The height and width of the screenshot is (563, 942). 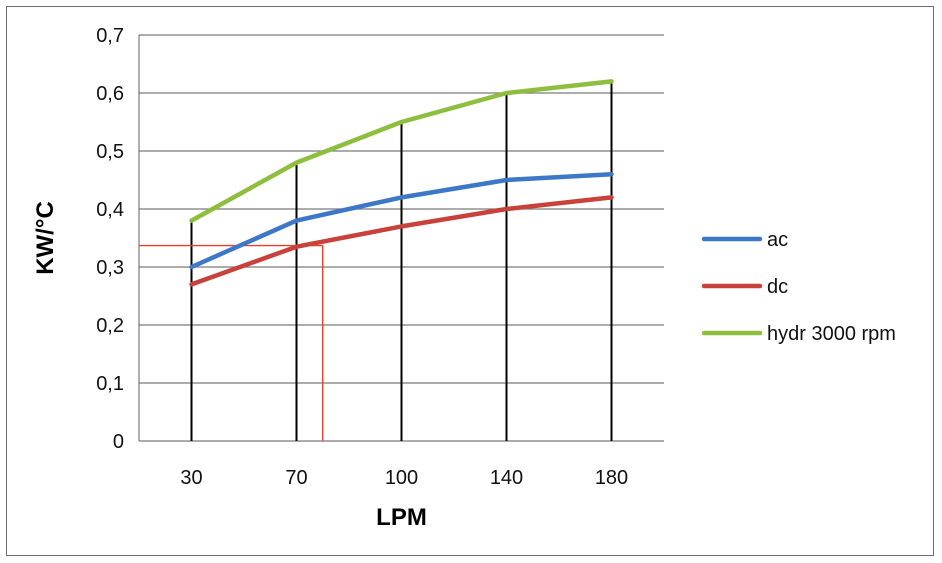 What do you see at coordinates (401, 151) in the screenshot?
I see `series-line-hydr-3000-rpm` at bounding box center [401, 151].